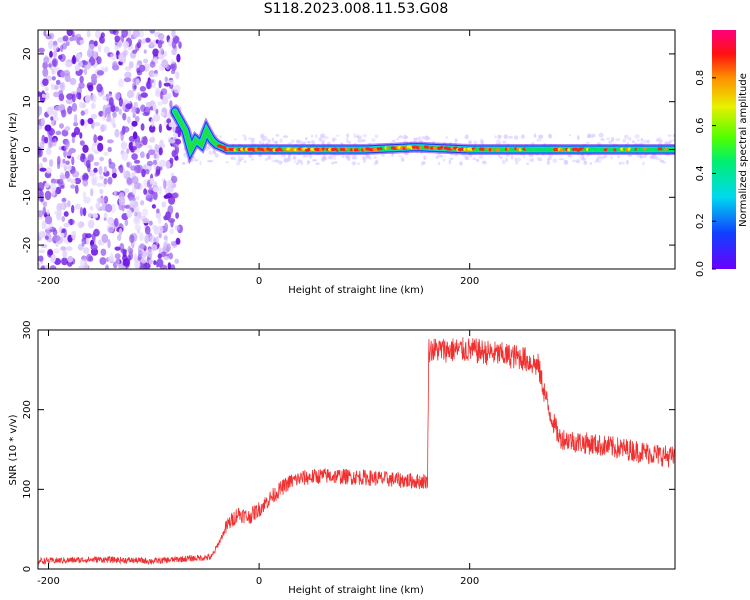 The width and height of the screenshot is (750, 600). I want to click on figure-title: S118.2023.008.11.53.G08, so click(356, 9).